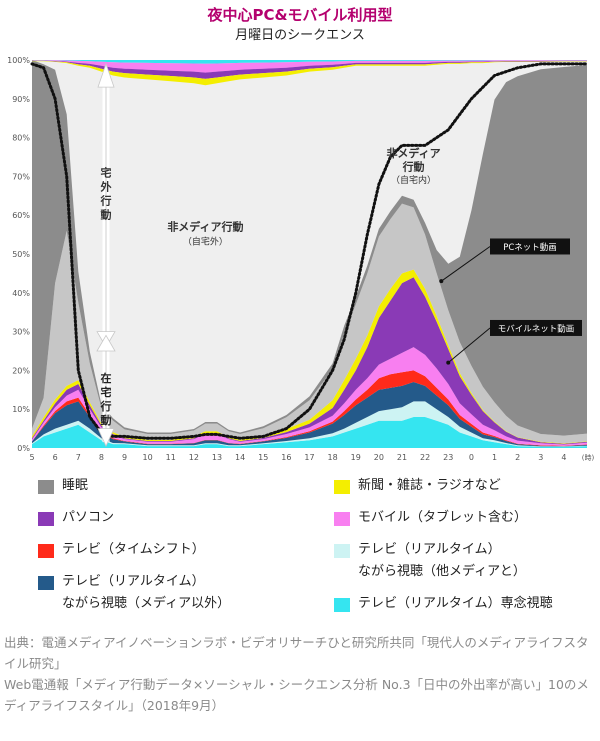 This screenshot has height=741, width=600. I want to click on legend-item-mobile: モバイル（タブレット含む）, so click(430, 519).